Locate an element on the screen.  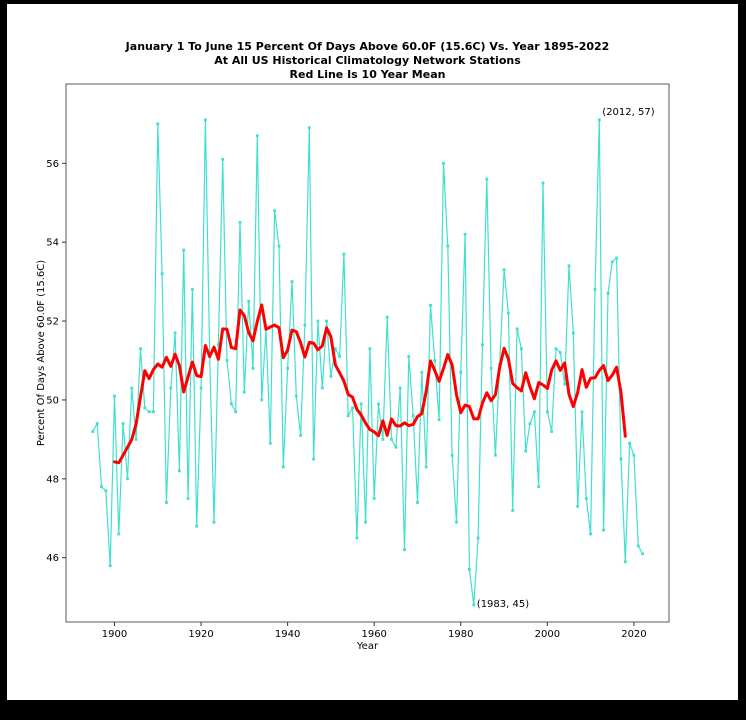
x-tick-label: 2020 is located at coordinates (633, 634).